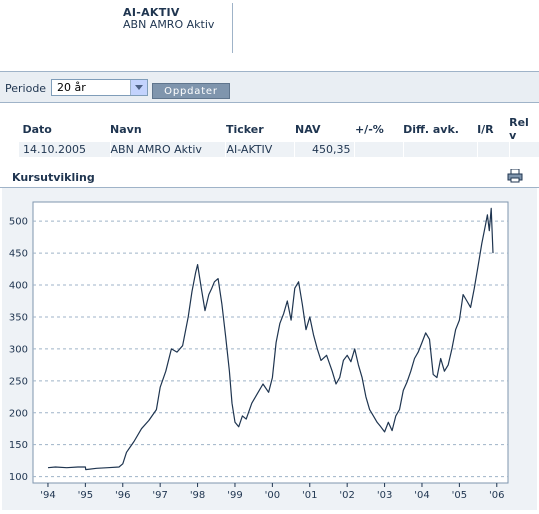  What do you see at coordinates (496, 495) in the screenshot?
I see `x-tick-label: '06` at bounding box center [496, 495].